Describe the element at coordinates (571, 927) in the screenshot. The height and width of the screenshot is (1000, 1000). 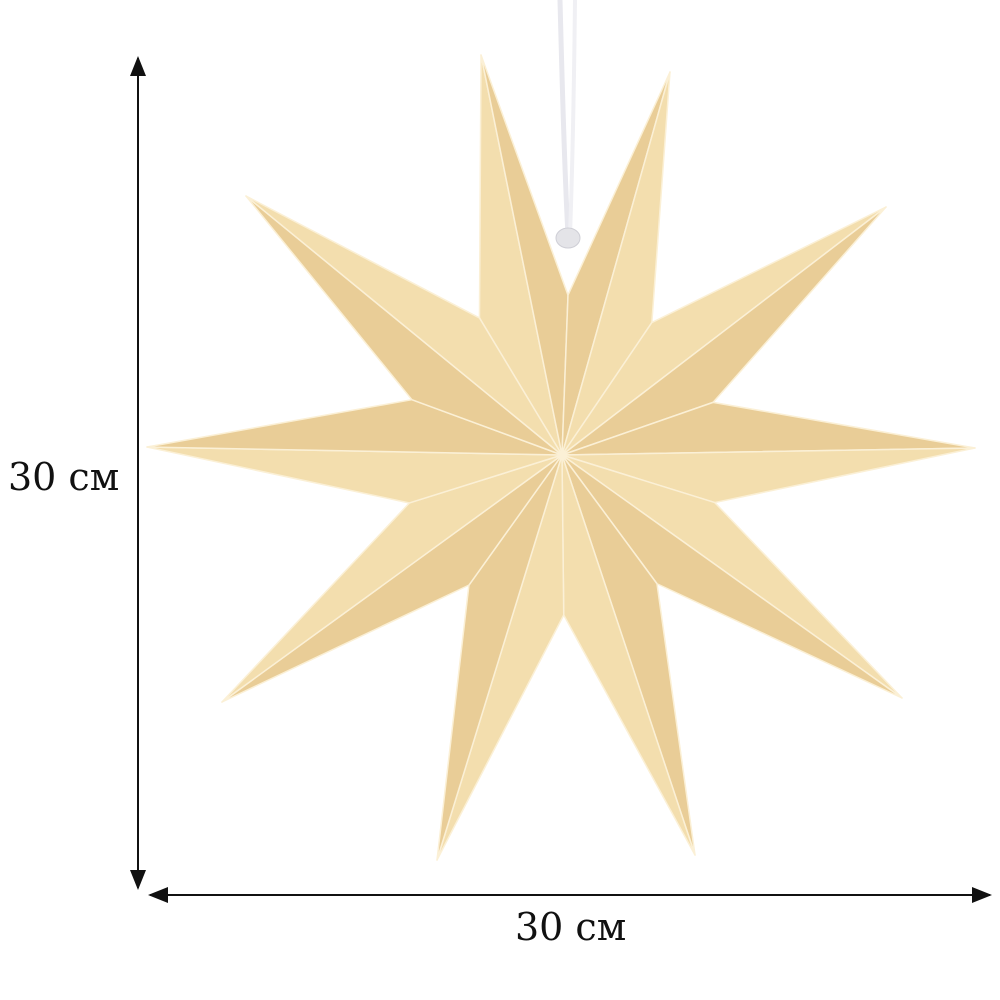
I see `width-label: 30 см` at that location.